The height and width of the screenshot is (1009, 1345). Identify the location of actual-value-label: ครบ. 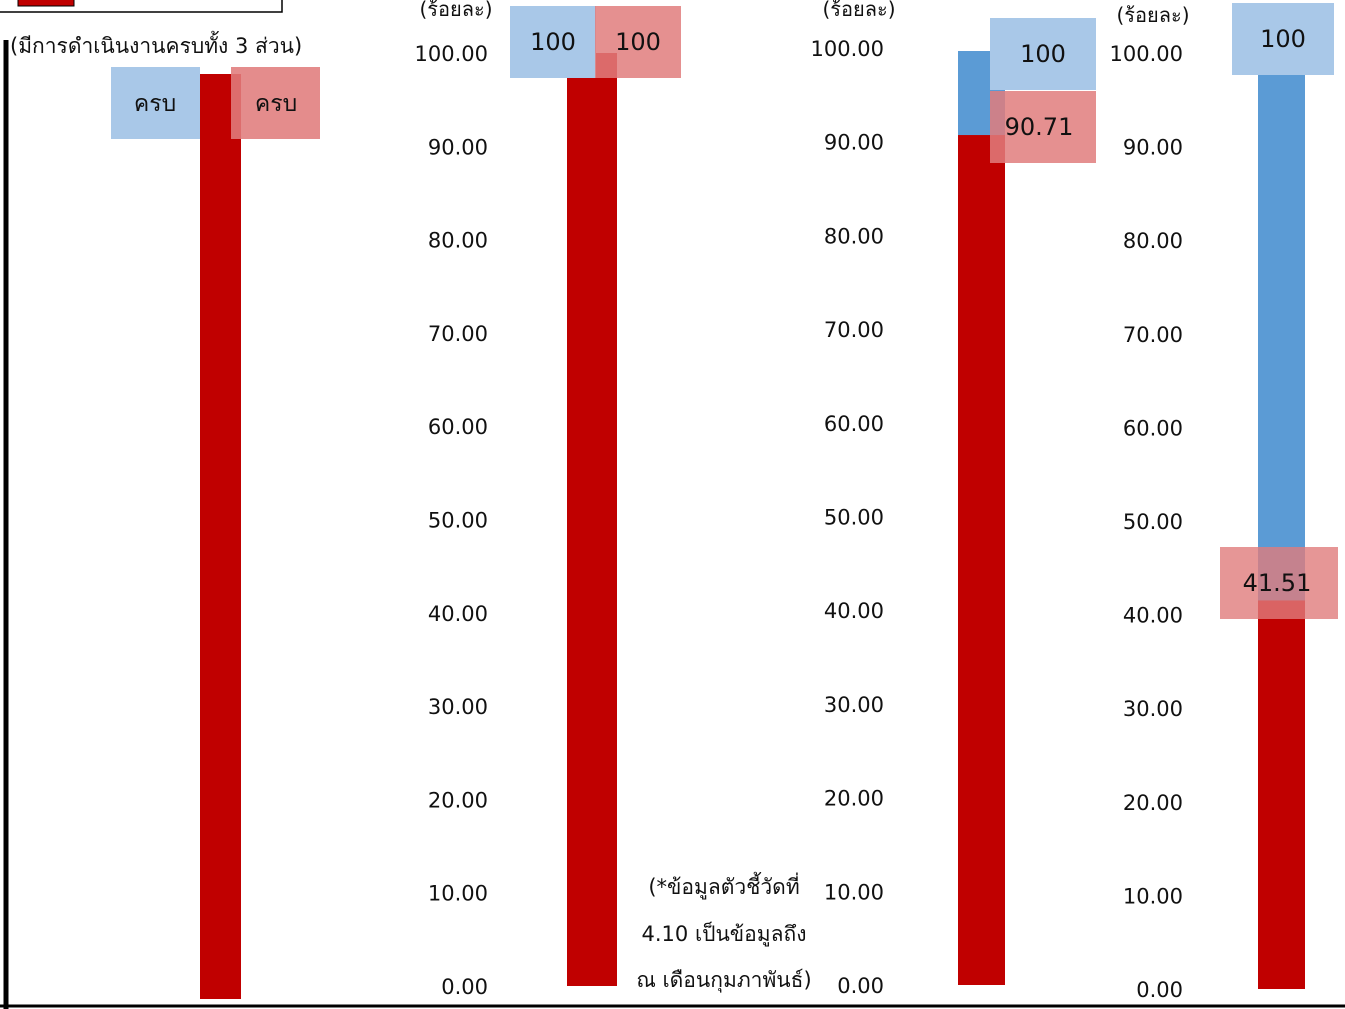
(276, 104).